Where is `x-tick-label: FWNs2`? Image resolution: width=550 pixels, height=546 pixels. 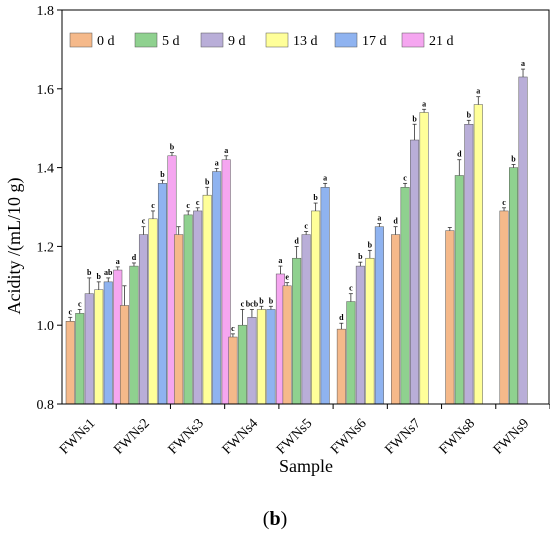 x-tick-label: FWNs2 is located at coordinates (131, 436).